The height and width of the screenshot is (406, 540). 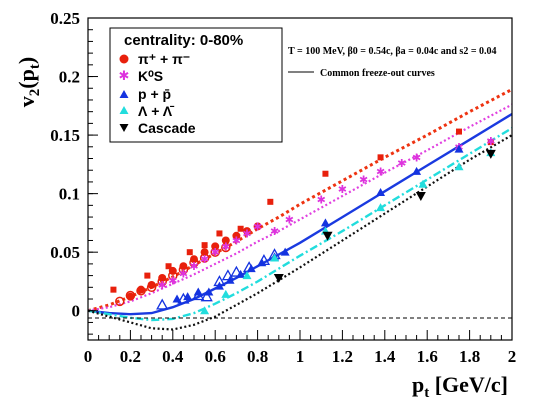 What do you see at coordinates (150, 76) in the screenshot?
I see `legend-label-kaon: K⁰S` at bounding box center [150, 76].